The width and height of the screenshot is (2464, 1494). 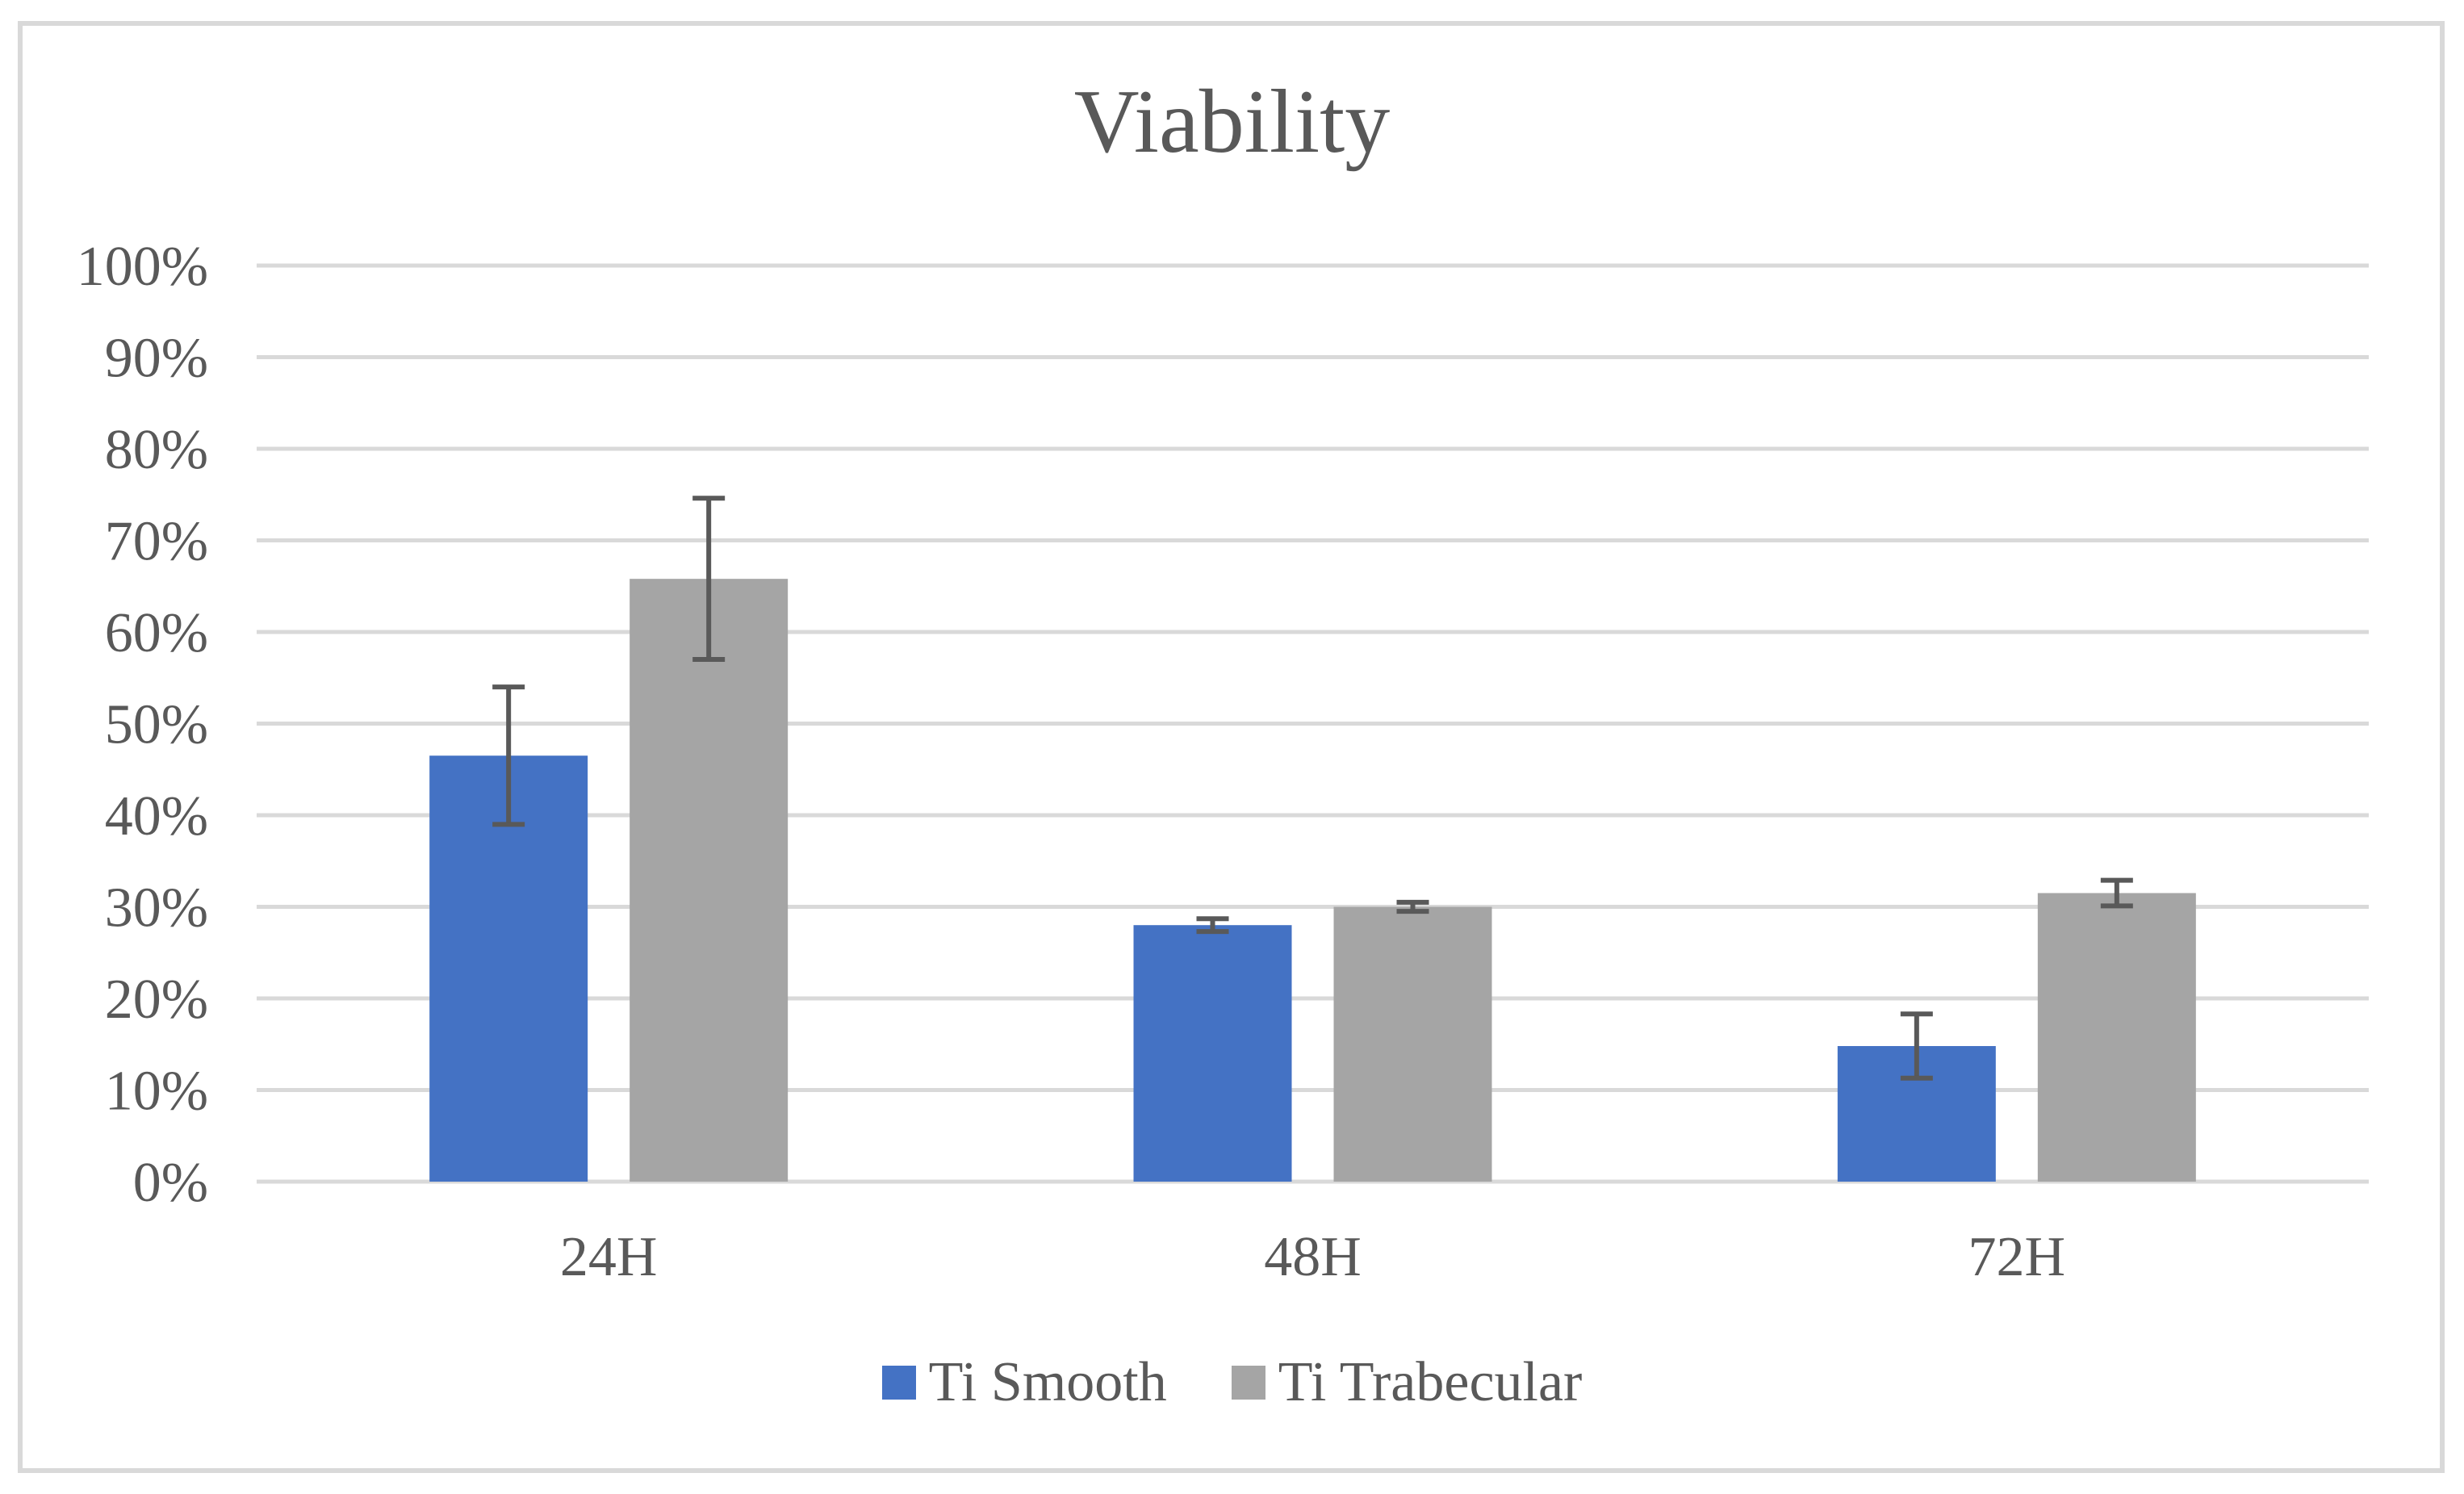 What do you see at coordinates (2017, 1257) in the screenshot?
I see `x-tick-label: 72H` at bounding box center [2017, 1257].